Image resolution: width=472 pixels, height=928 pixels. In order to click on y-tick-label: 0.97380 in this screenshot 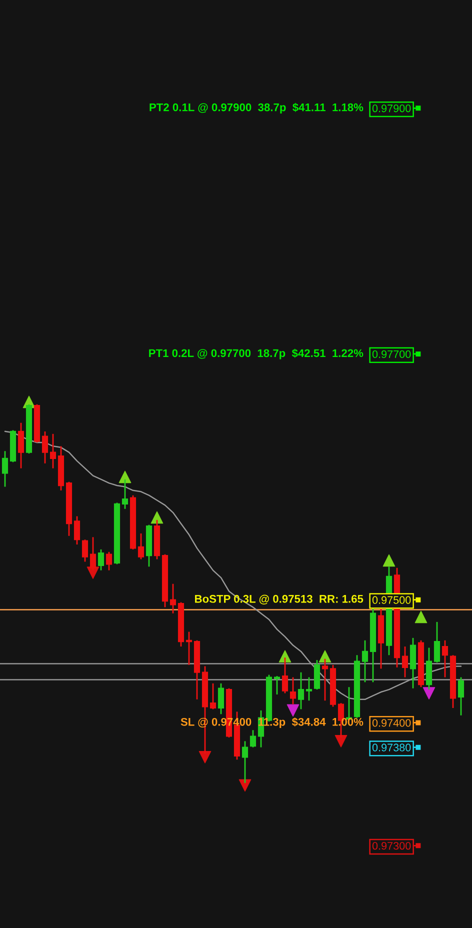, I will do `click(391, 748)`.